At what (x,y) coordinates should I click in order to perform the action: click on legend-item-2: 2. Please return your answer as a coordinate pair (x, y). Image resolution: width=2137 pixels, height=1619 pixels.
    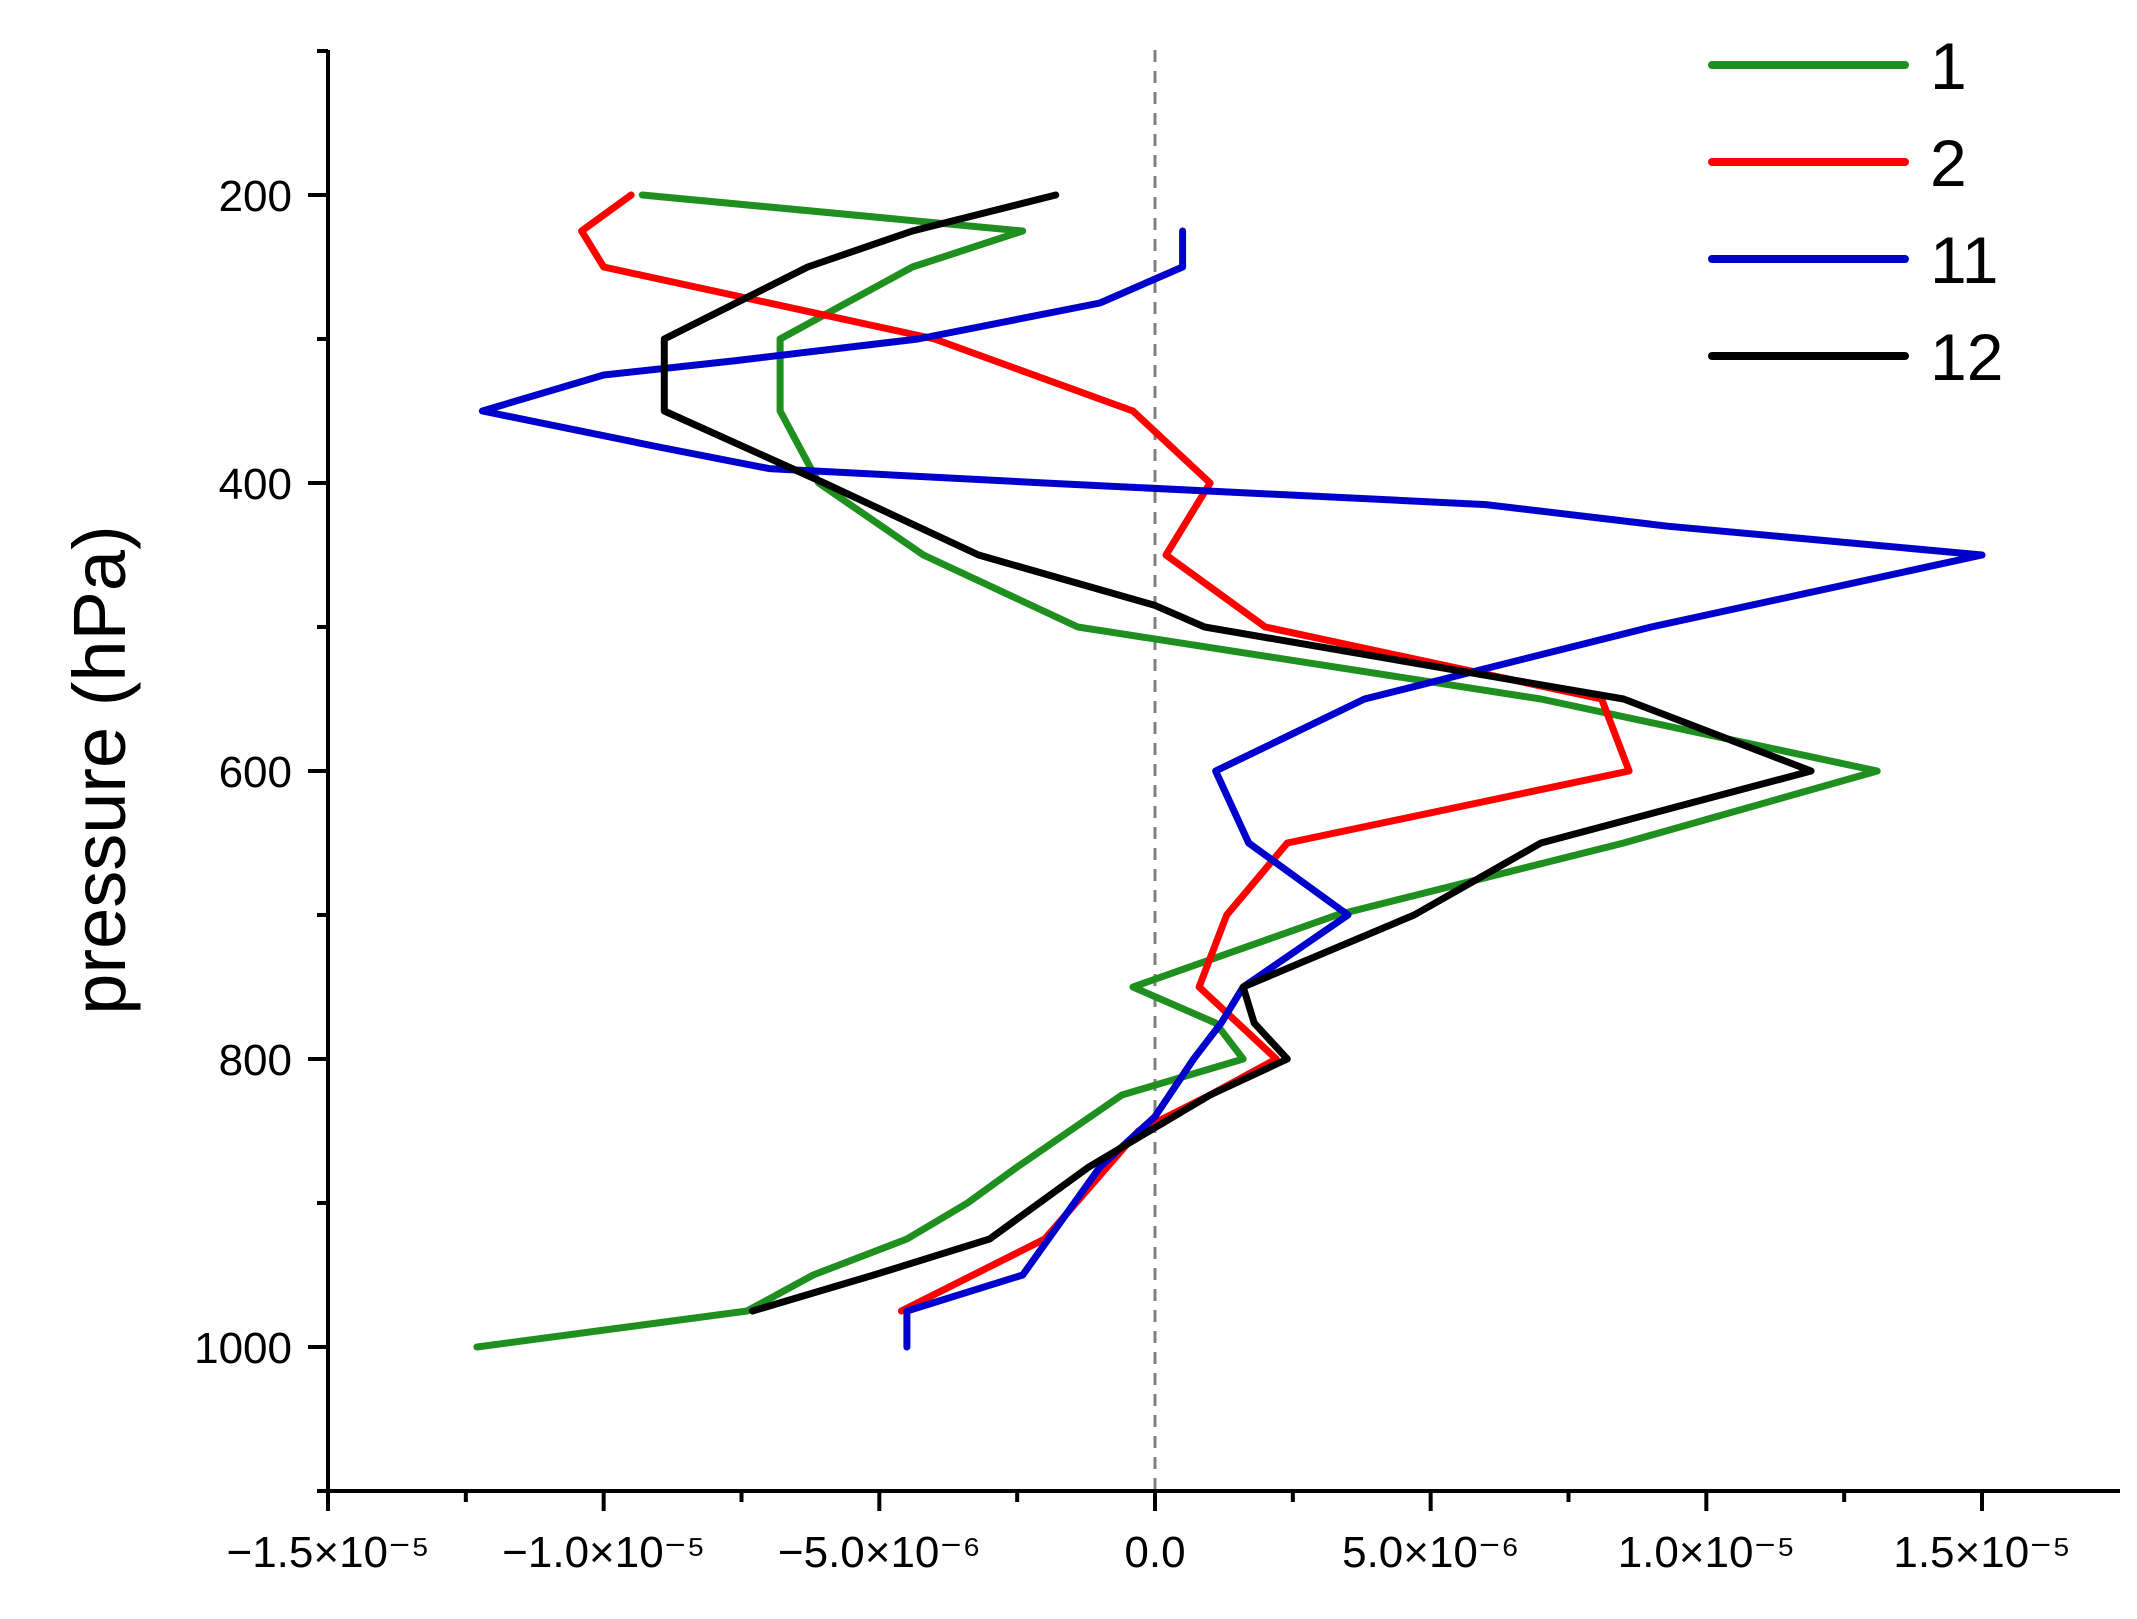
    Looking at the image, I should click on (1837, 163).